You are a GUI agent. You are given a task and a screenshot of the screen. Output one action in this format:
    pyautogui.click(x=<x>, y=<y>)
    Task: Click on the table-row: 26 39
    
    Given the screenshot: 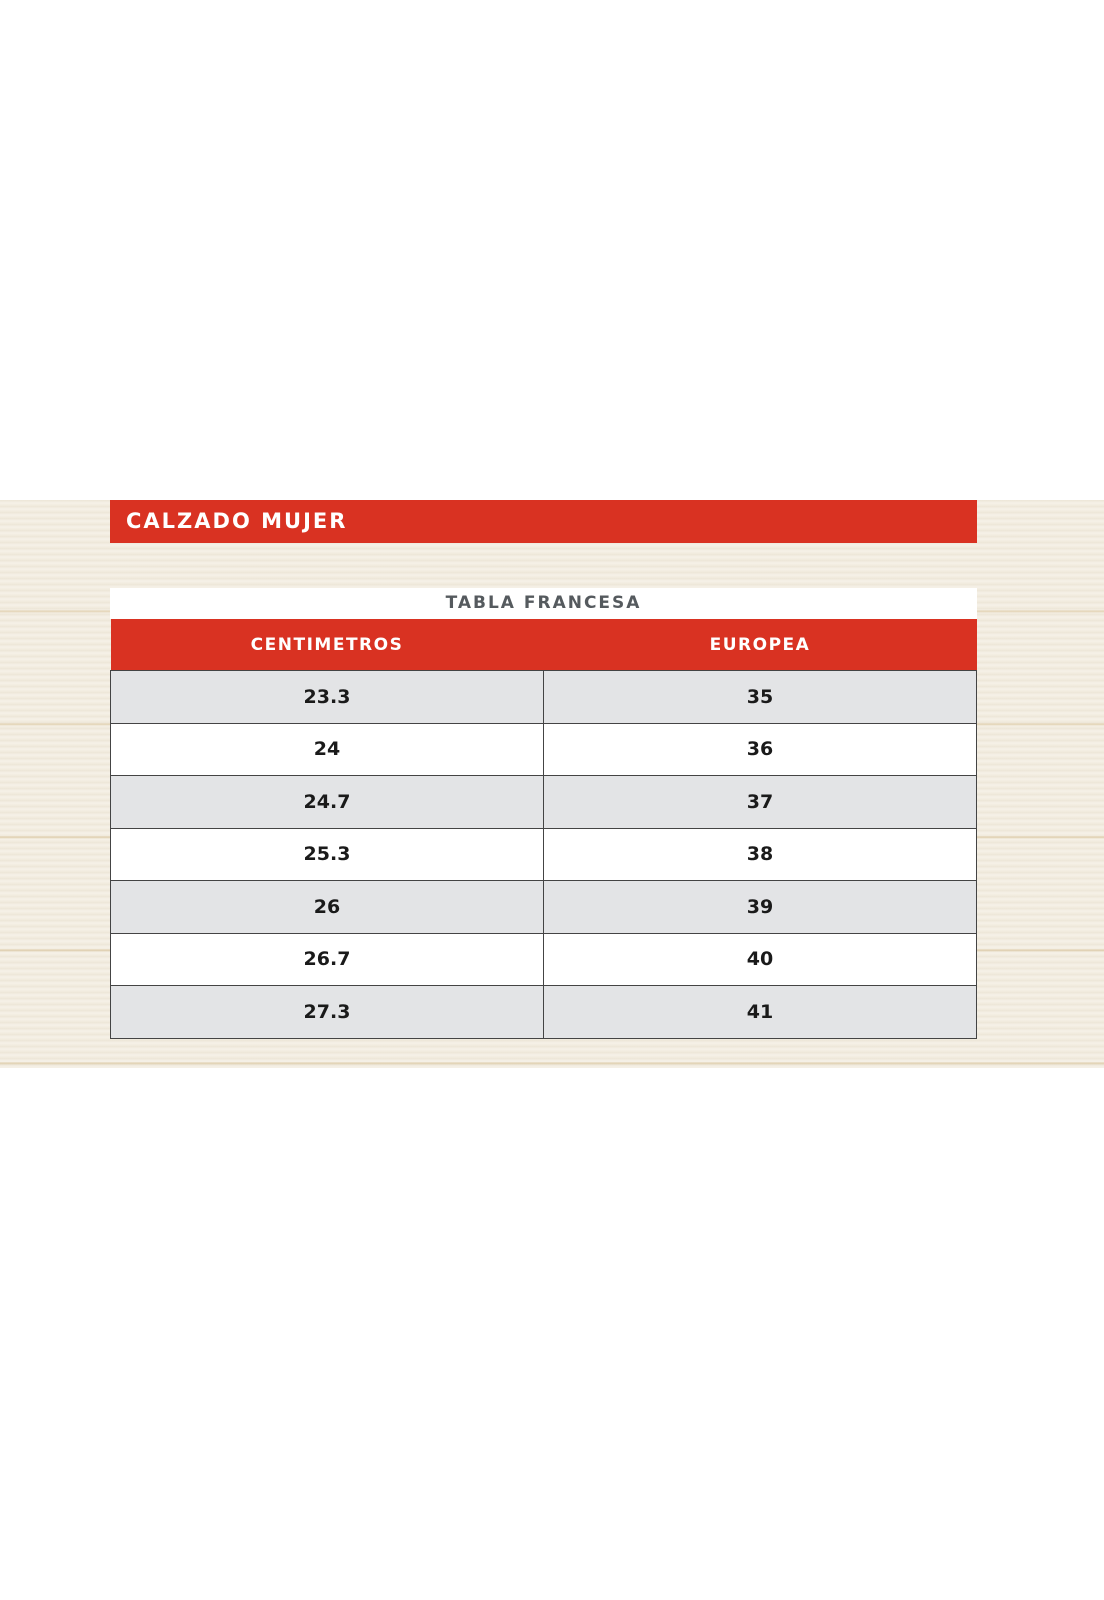 What is the action you would take?
    pyautogui.click(x=543, y=907)
    